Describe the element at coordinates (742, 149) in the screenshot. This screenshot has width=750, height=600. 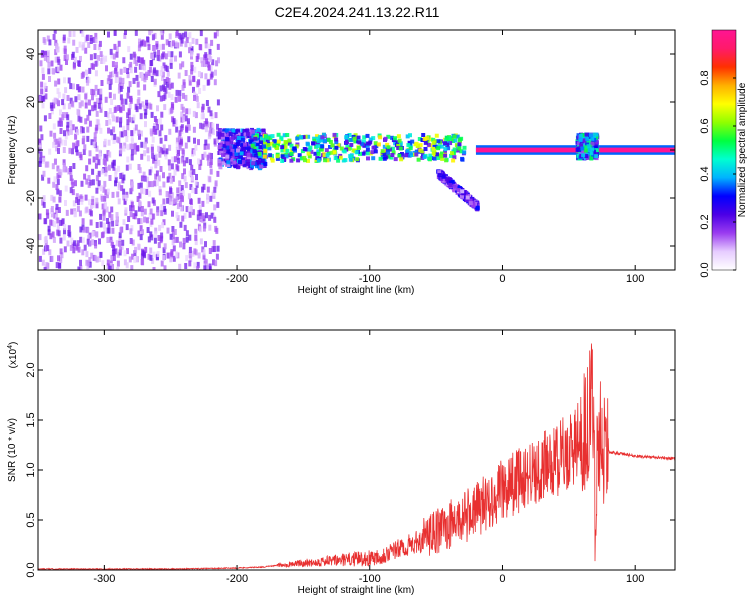
I see `colorbar-label: Normalized spectral amplitude` at that location.